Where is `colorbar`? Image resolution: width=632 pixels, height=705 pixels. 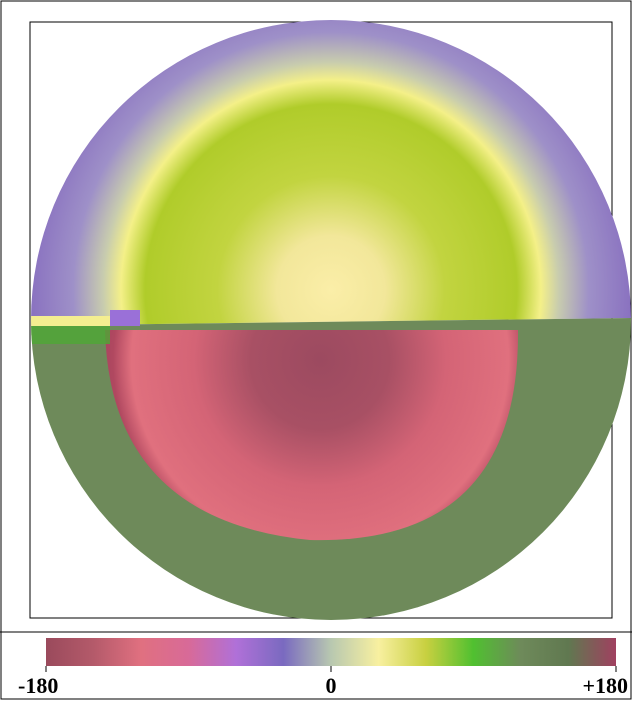 colorbar is located at coordinates (331, 652).